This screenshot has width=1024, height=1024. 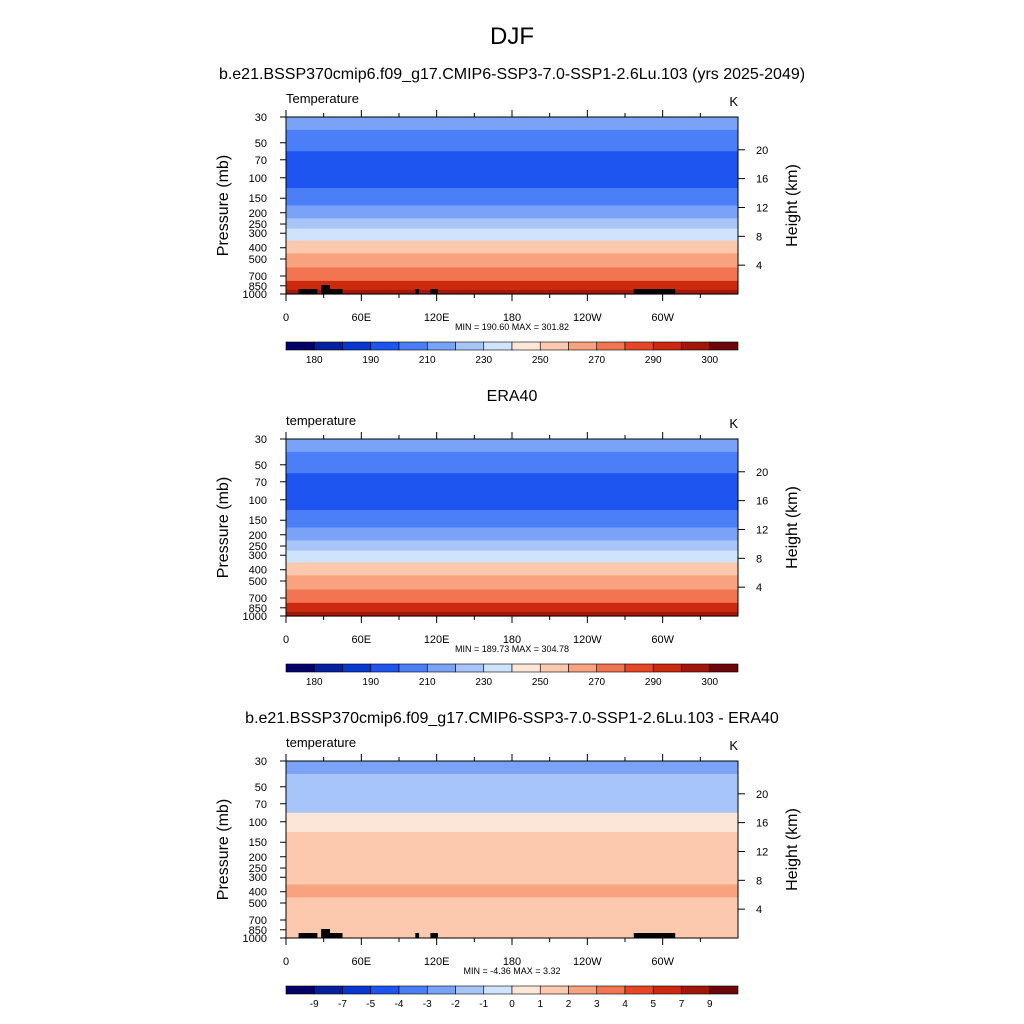 What do you see at coordinates (653, 360) in the screenshot?
I see `colorbar-label: 290` at bounding box center [653, 360].